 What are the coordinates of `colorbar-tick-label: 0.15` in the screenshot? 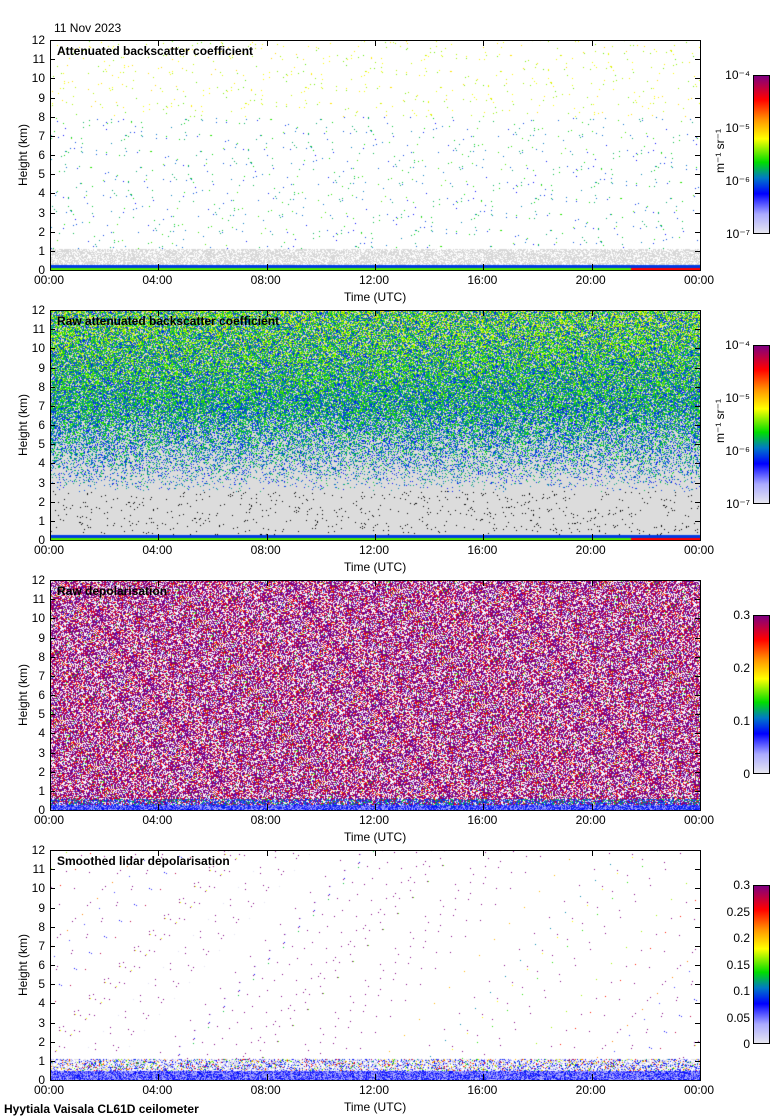 It's located at (738, 964).